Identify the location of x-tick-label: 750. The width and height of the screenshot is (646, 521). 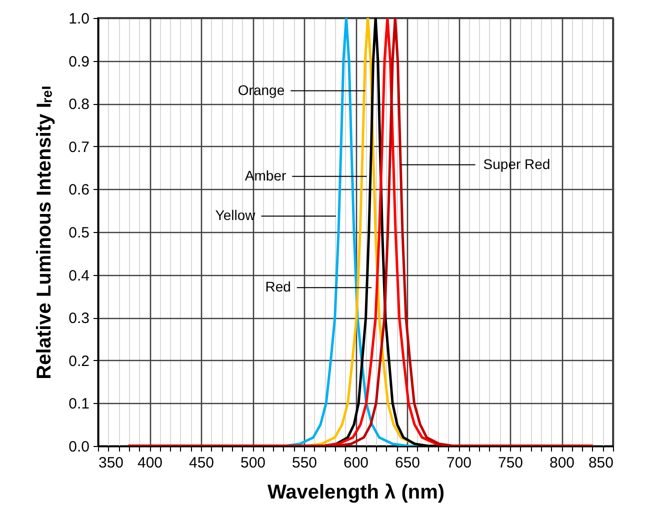
(511, 463).